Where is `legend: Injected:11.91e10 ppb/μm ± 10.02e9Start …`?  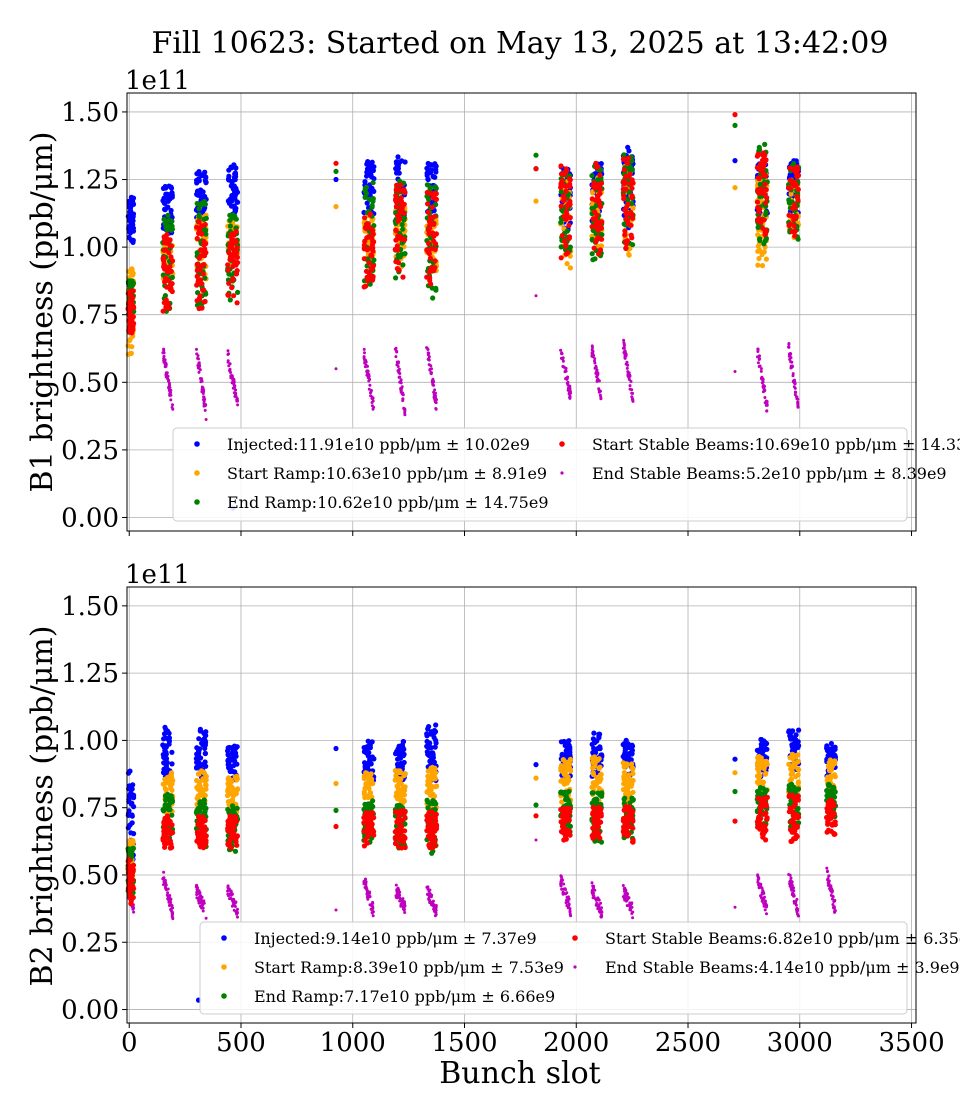
legend: Injected:11.91e10 ppb/μm ± 10.02e9Start … is located at coordinates (566, 474).